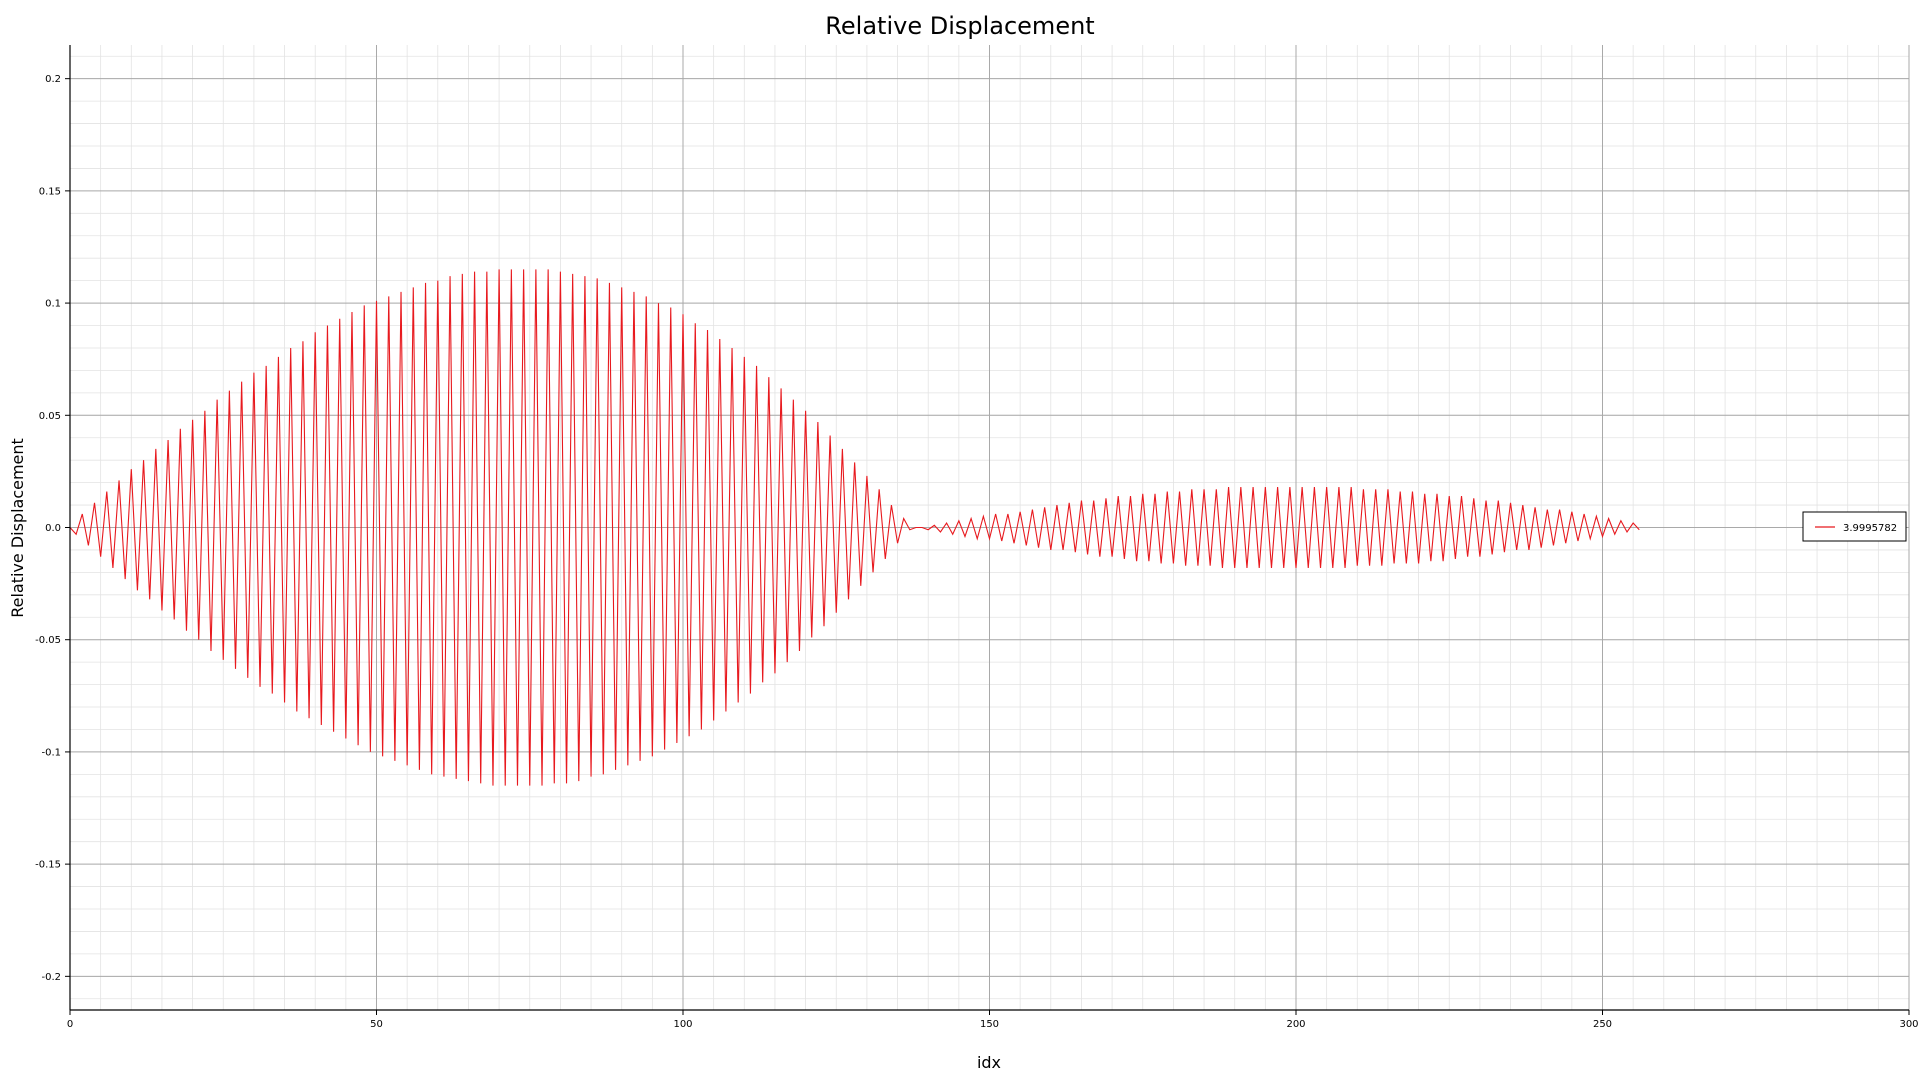 This screenshot has width=1920, height=1080. Describe the element at coordinates (1295, 1024) in the screenshot. I see `x-tick-label: 200` at that location.